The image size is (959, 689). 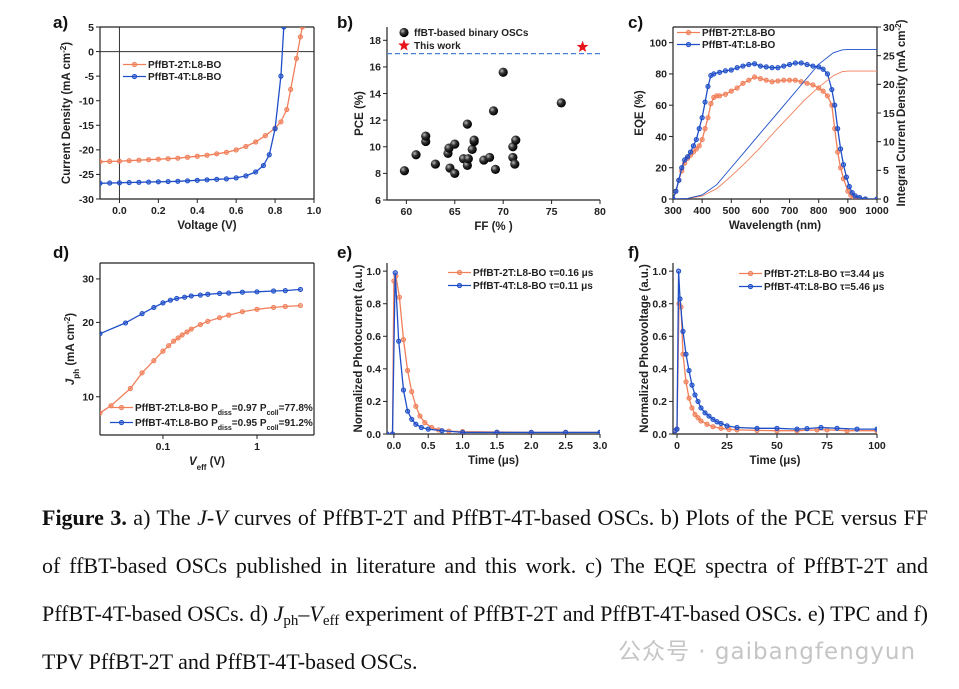 What do you see at coordinates (493, 227) in the screenshot?
I see `x-axis-label: FF (% )` at bounding box center [493, 227].